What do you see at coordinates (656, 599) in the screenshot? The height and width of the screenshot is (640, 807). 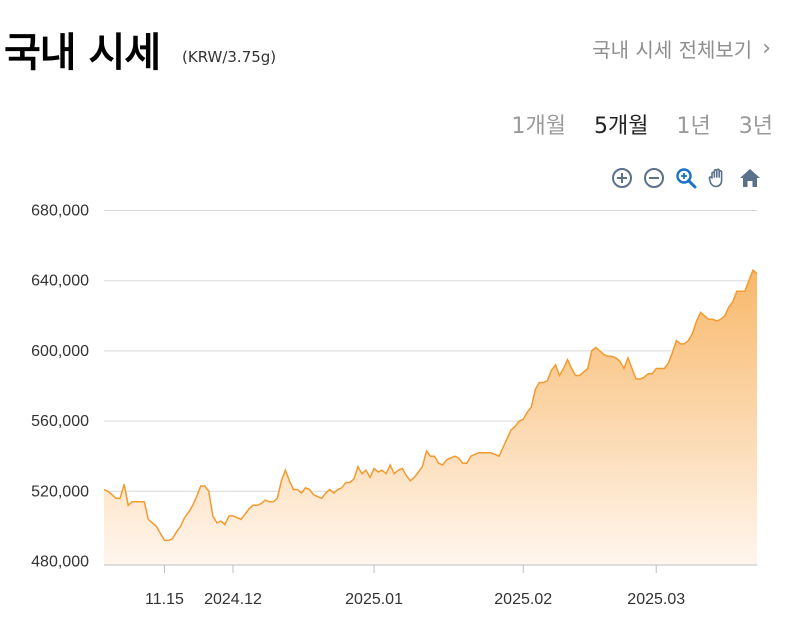 I see `x-tick-label: 2025.03` at bounding box center [656, 599].